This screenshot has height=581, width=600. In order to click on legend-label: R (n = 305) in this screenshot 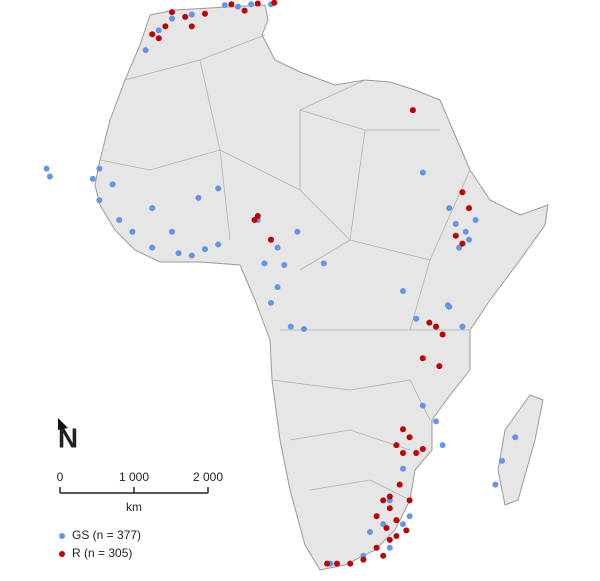, I will do `click(102, 553)`.